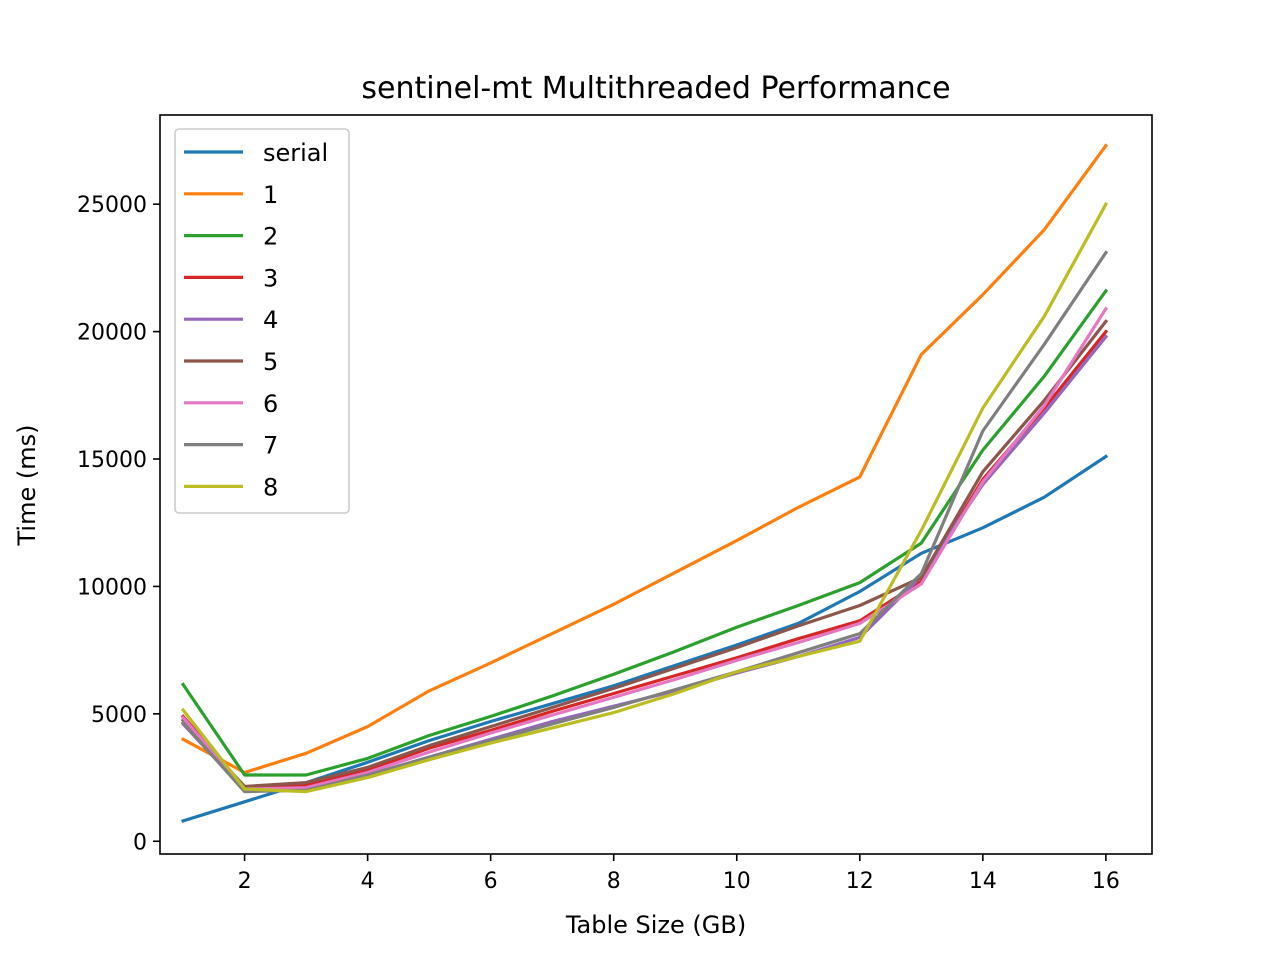  Describe the element at coordinates (491, 881) in the screenshot. I see `x-tick-label: 6` at that location.